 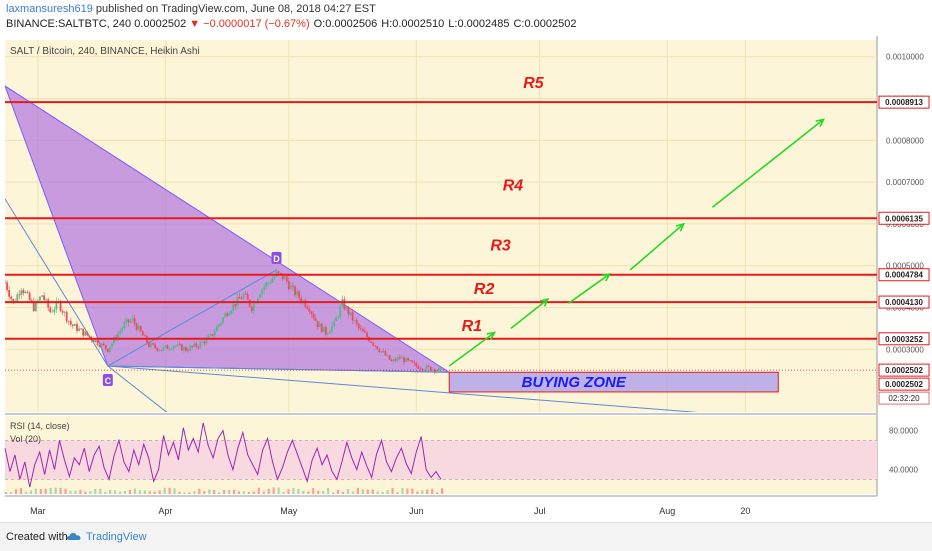 What do you see at coordinates (680, 227) in the screenshot?
I see `projection-arrow-head` at bounding box center [680, 227].